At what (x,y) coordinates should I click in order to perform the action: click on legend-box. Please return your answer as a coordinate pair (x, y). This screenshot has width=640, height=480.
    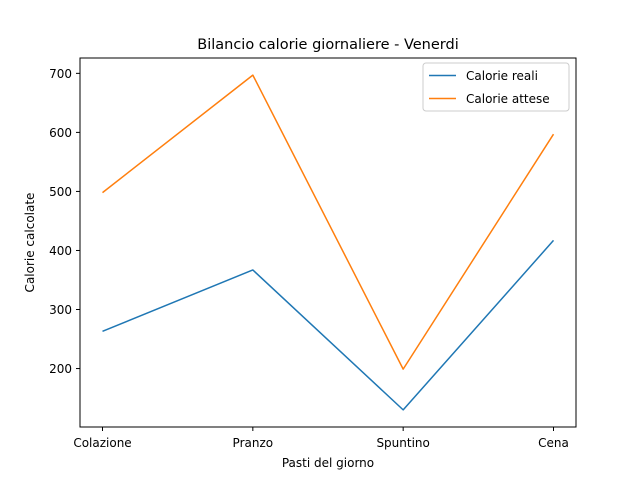
    Looking at the image, I should click on (496, 87).